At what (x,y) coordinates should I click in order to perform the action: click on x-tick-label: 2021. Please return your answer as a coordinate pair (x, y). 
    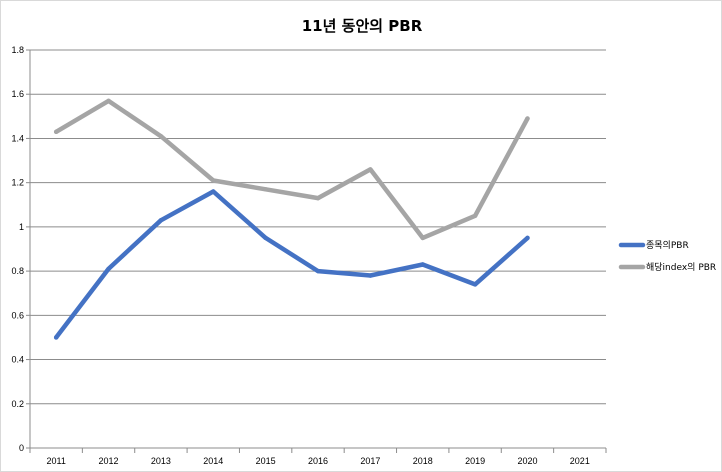
    Looking at the image, I should click on (580, 461).